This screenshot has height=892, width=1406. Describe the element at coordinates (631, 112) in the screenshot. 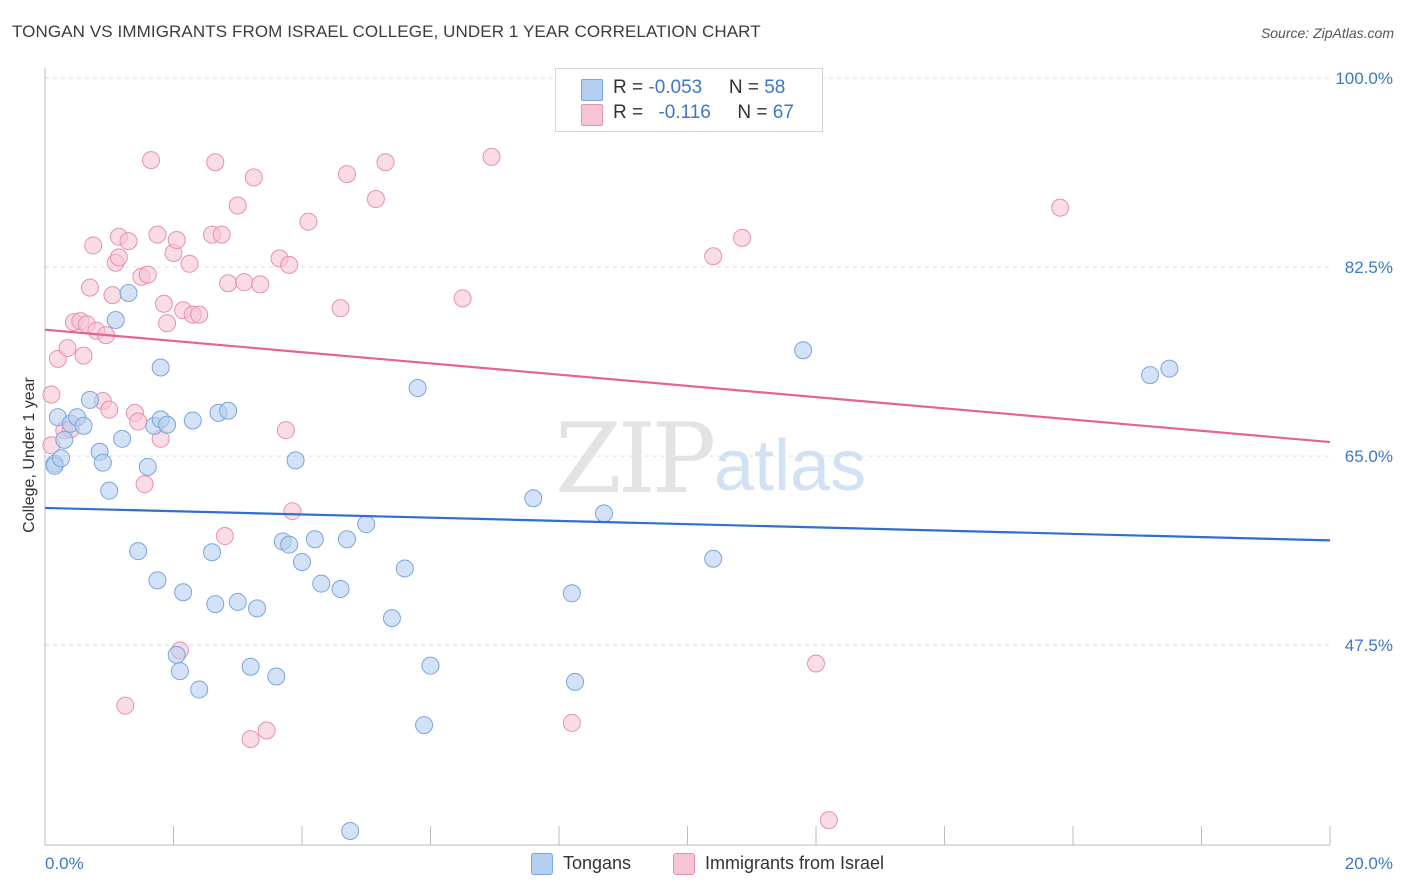

I see `r-label: R =` at that location.